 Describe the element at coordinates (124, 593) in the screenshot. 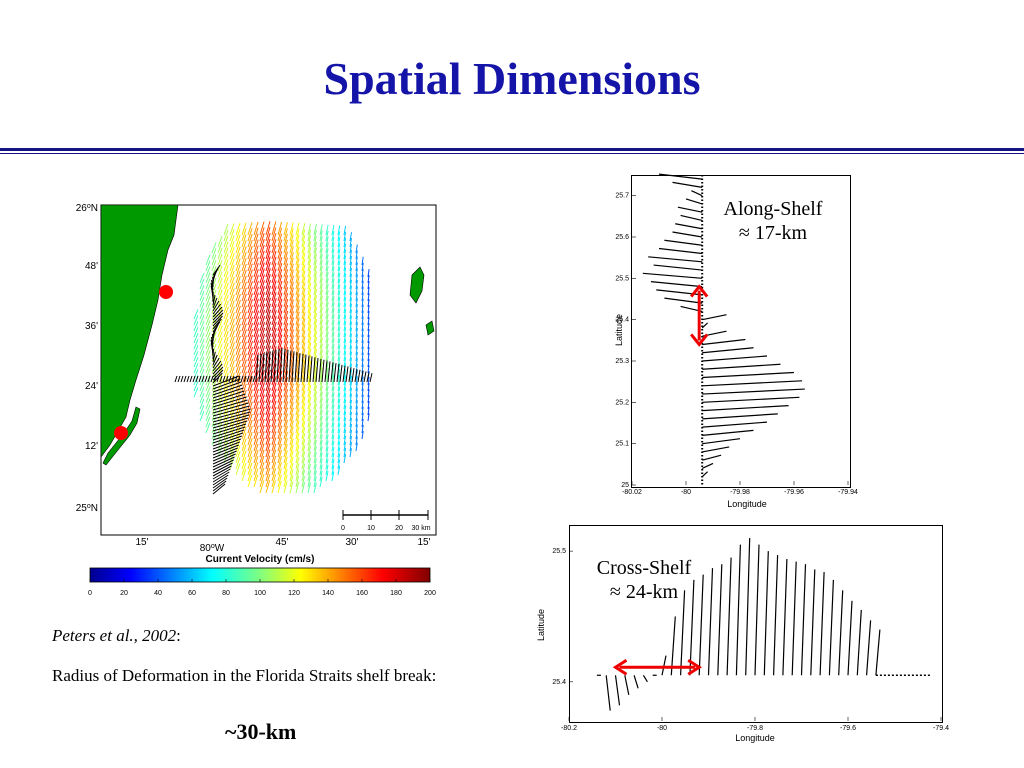

I see `colorbar-tick-label: 20` at that location.